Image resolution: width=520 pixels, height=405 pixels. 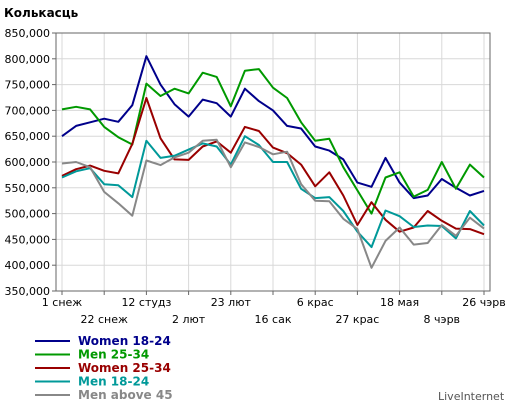 What do you see at coordinates (104, 319) in the screenshot?
I see `x-tick-label: 22 снеж` at bounding box center [104, 319].